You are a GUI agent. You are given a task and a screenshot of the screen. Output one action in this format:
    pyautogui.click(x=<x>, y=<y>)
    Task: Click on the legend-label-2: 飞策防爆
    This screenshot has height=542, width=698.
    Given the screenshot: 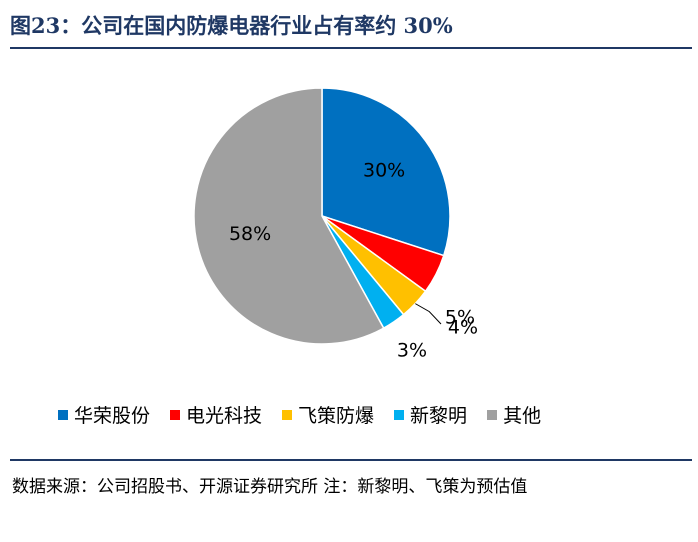 What is the action you would take?
    pyautogui.click(x=336, y=416)
    